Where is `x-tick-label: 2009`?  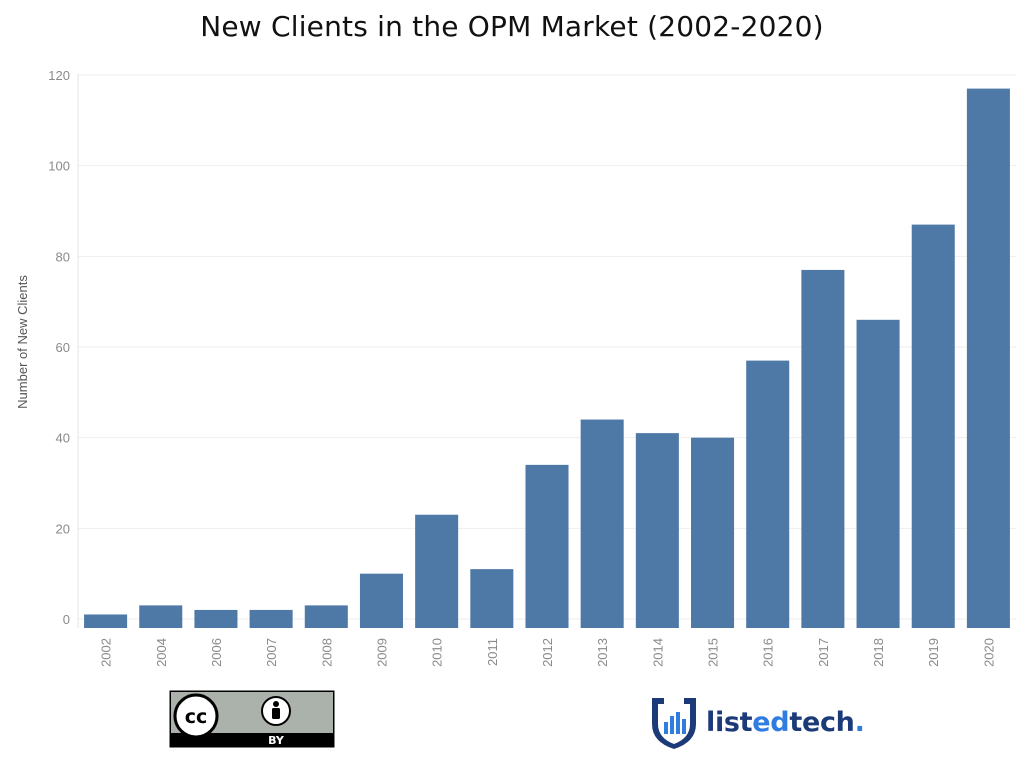 x-tick-label: 2009 is located at coordinates (381, 652).